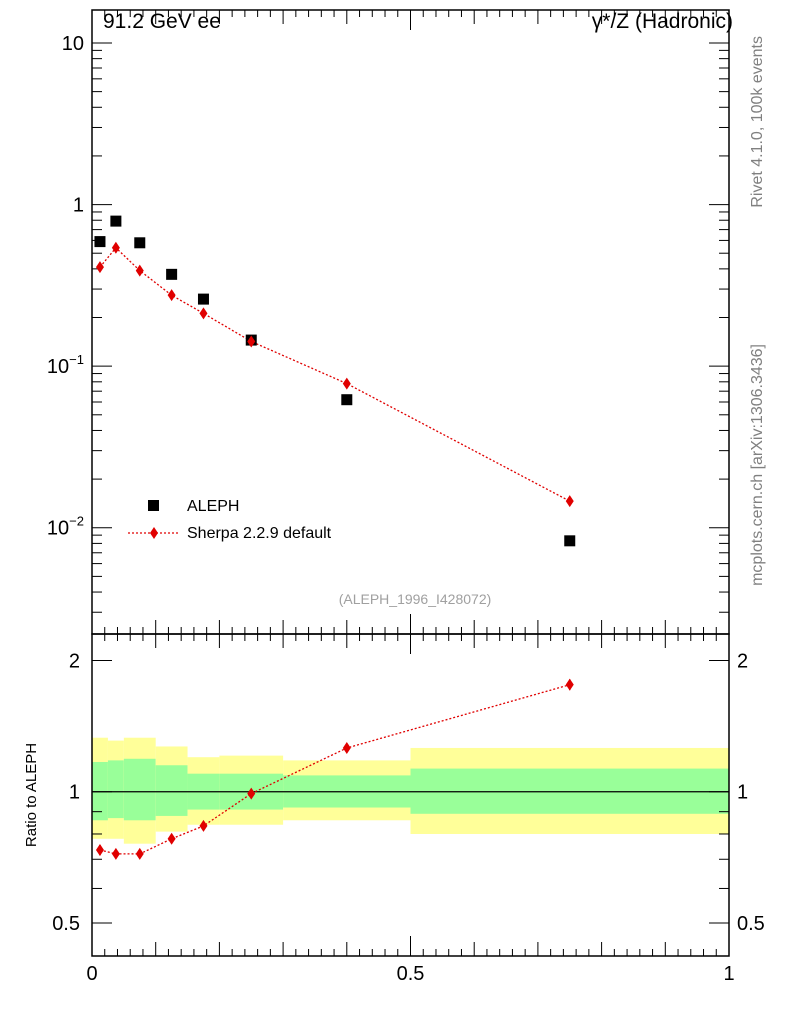  What do you see at coordinates (742, 793) in the screenshot?
I see `ratio-ytick-label-right: 1` at bounding box center [742, 793].